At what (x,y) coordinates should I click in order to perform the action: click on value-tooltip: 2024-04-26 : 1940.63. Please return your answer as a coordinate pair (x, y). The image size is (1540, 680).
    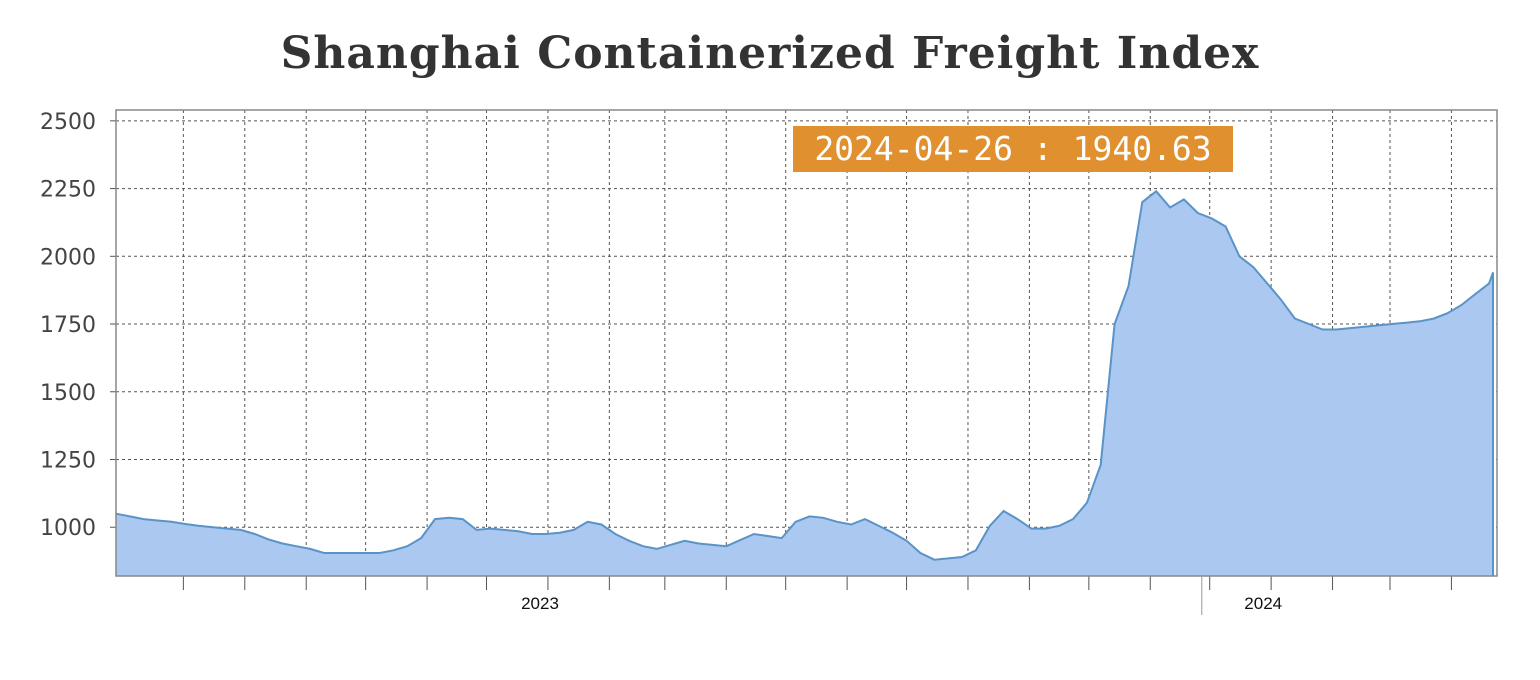
    Looking at the image, I should click on (1013, 149).